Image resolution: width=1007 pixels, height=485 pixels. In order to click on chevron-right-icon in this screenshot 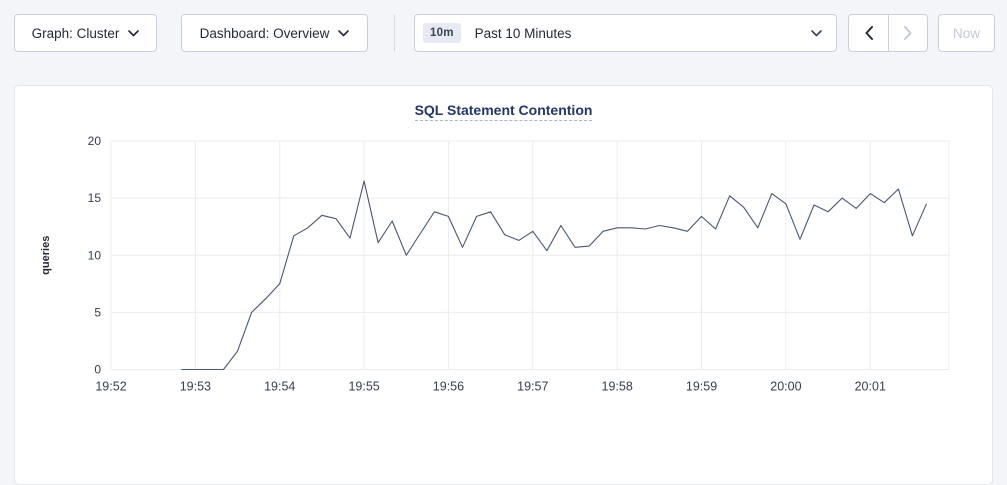, I will do `click(908, 33)`.